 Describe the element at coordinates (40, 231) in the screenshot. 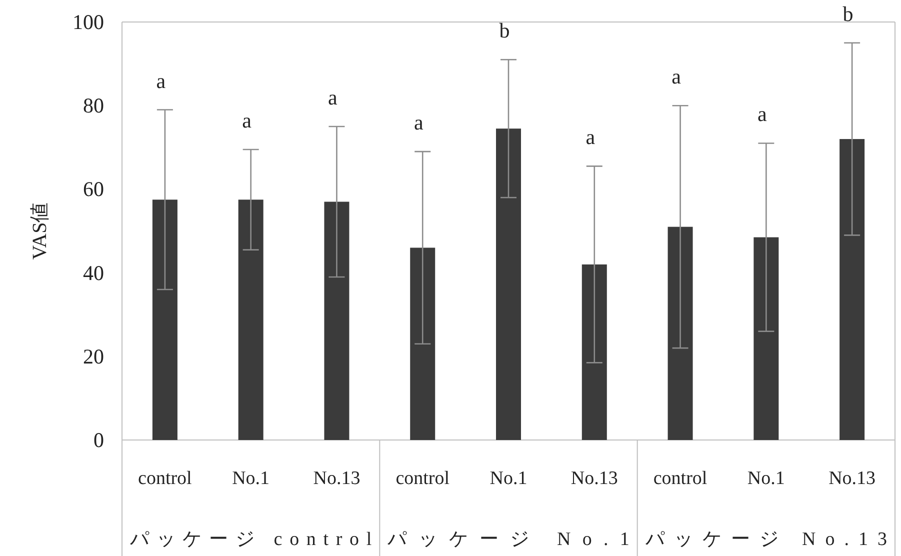

I see `y-axis-title: VAS値` at that location.